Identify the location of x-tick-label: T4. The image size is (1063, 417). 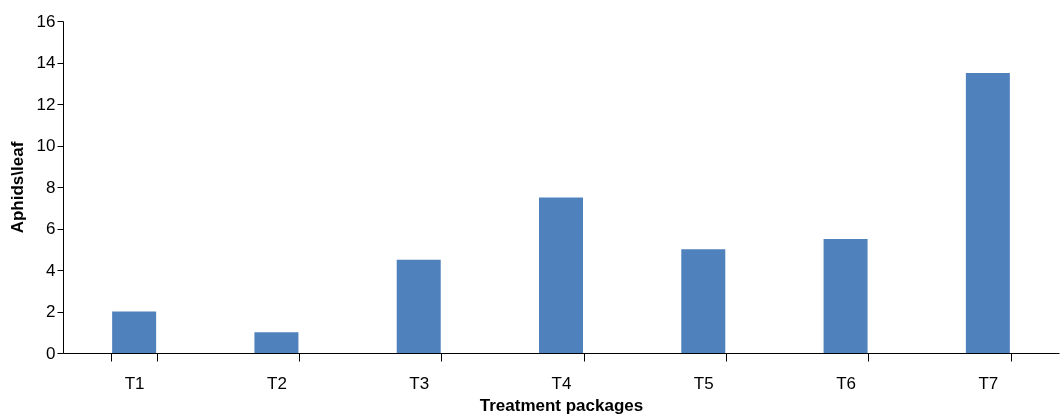
(561, 383).